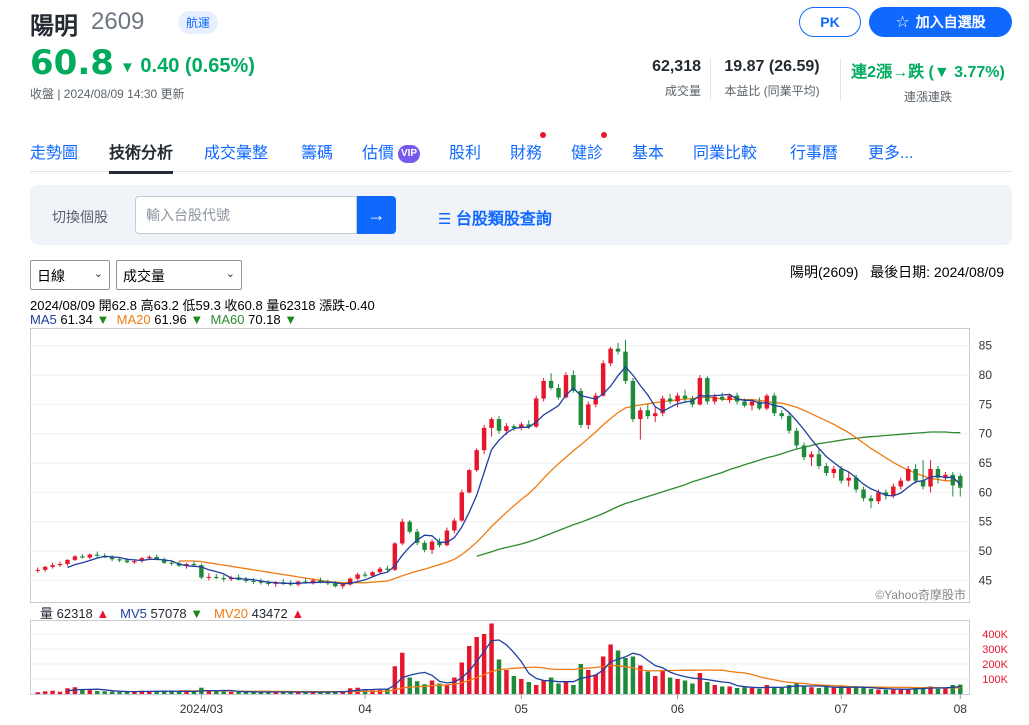 This screenshot has width=1029, height=725. I want to click on indicator-select: 成交量 ⌄, so click(179, 275).